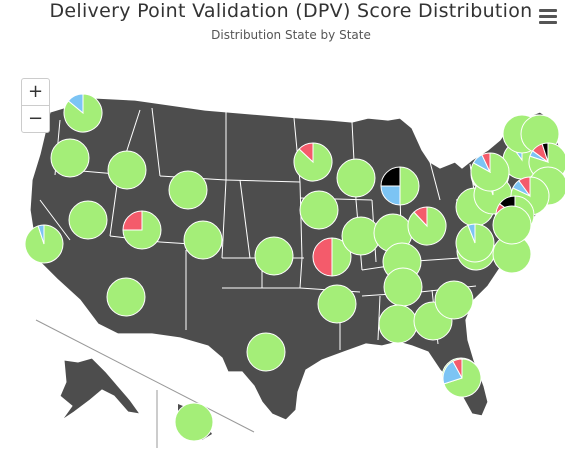 This screenshot has width=565, height=468. I want to click on zoom-in-button: +, so click(35, 91).